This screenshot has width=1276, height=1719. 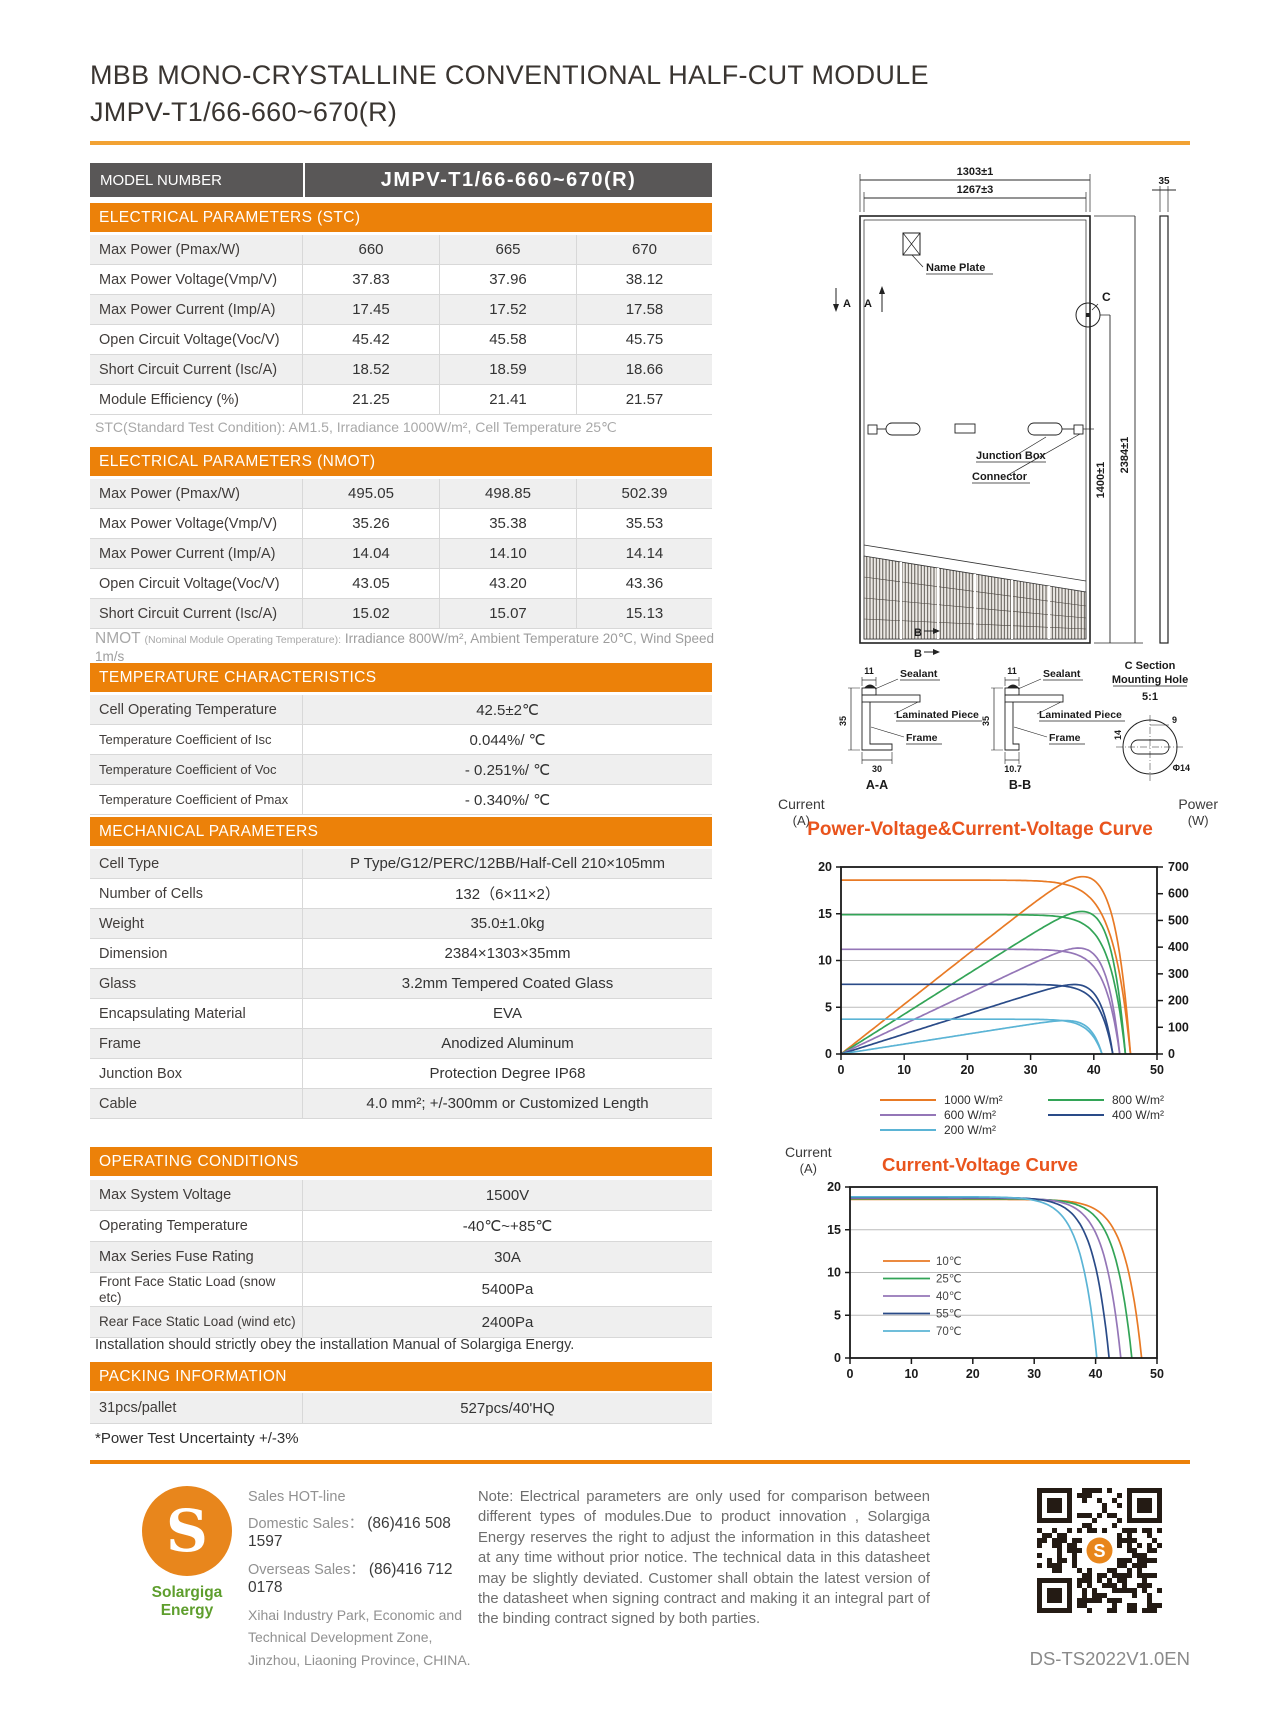 I want to click on legend-label: 200 W/m², so click(x=970, y=1130).